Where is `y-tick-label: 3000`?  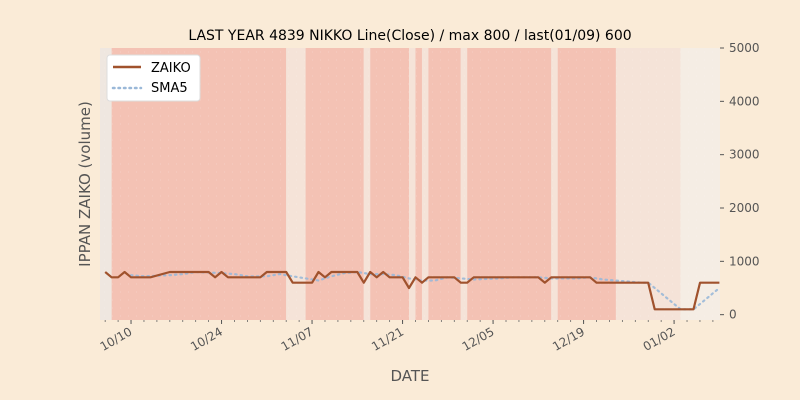
y-tick-label: 3000 is located at coordinates (744, 155).